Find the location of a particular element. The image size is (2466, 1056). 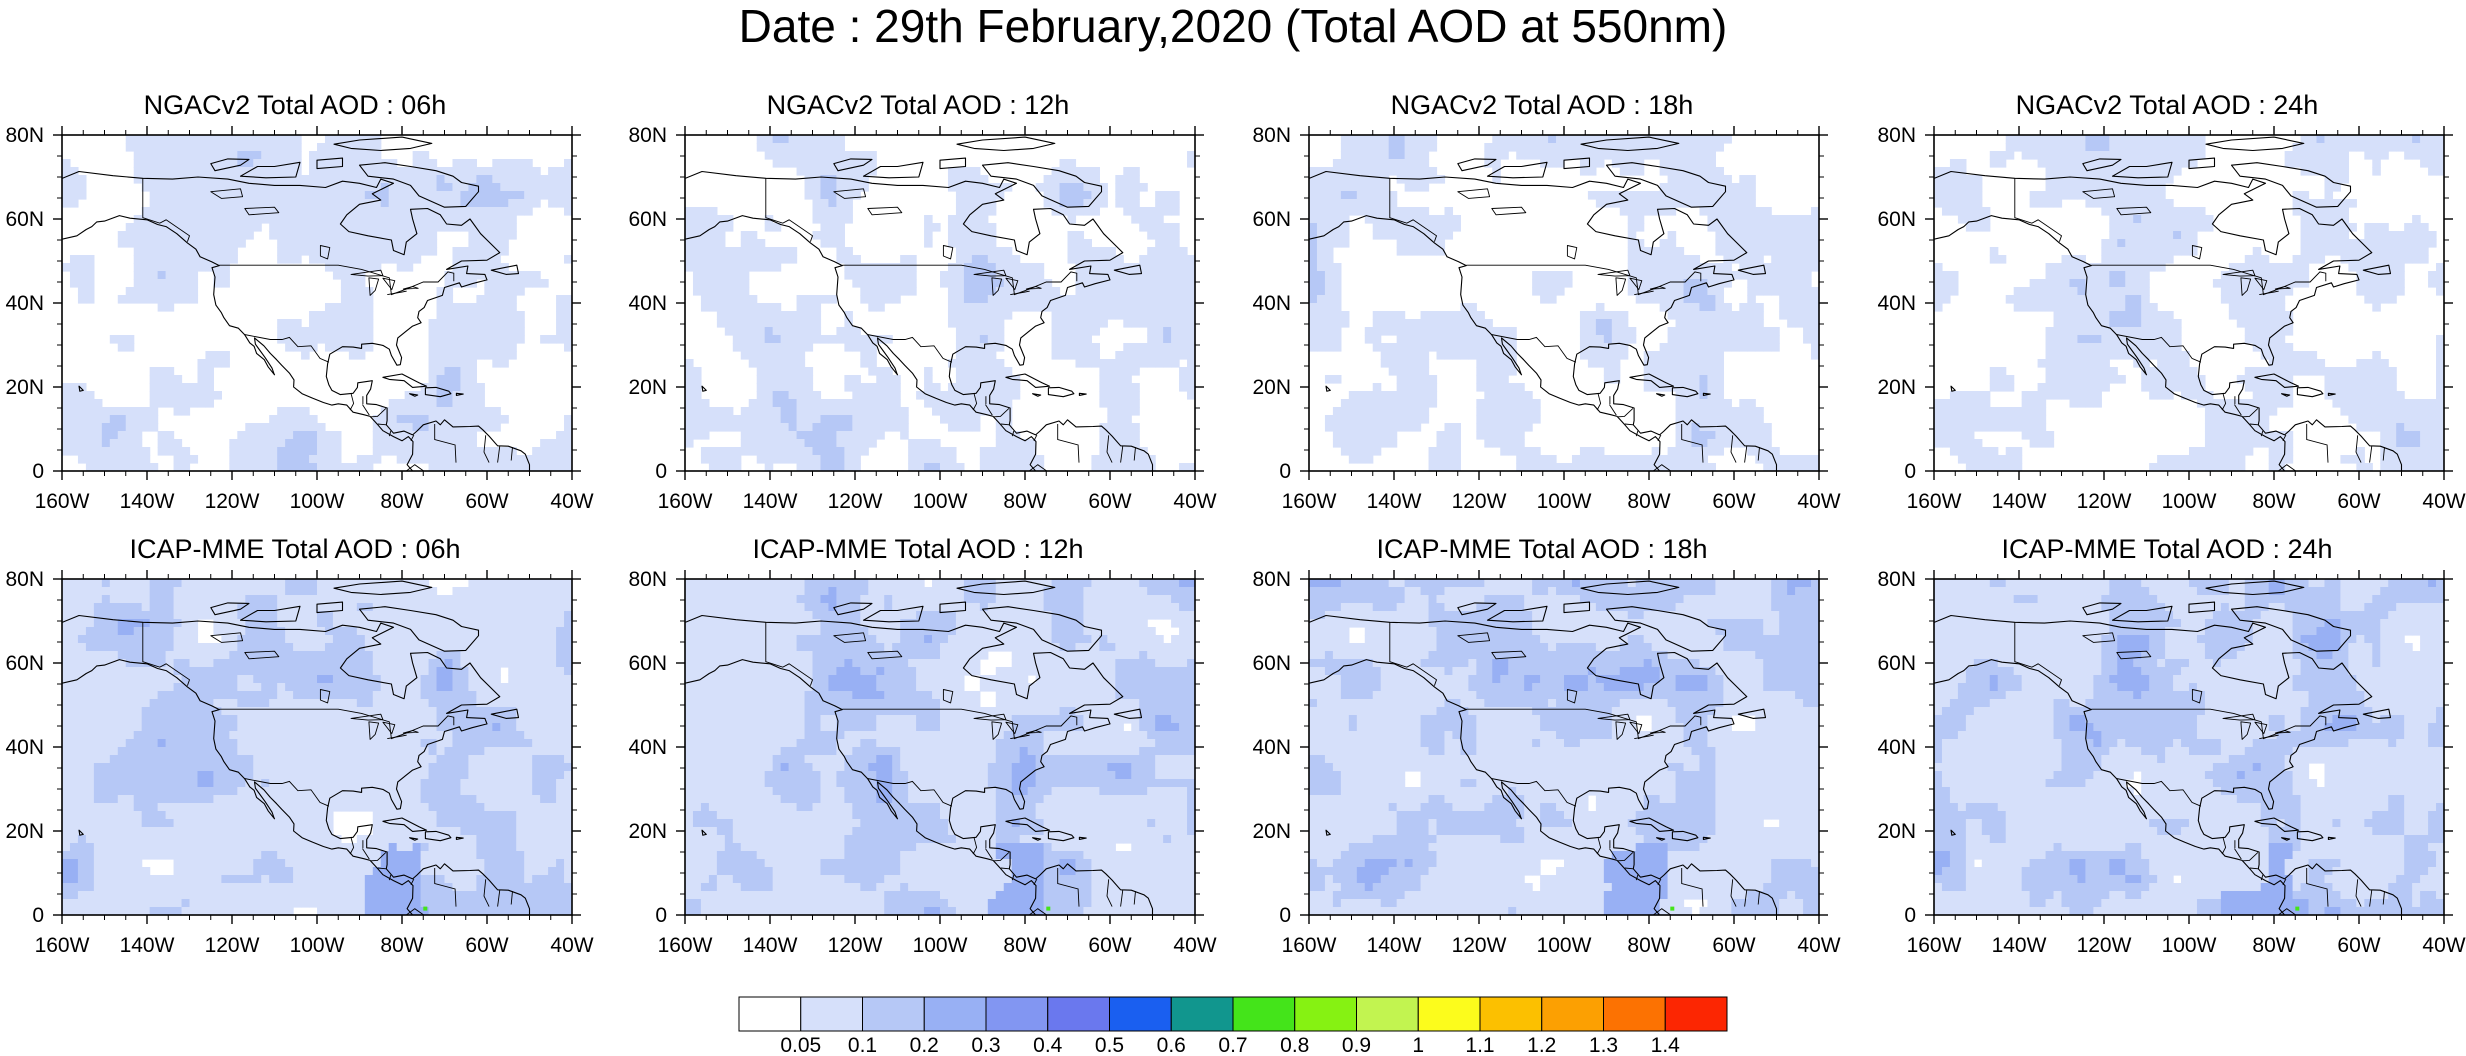

colorbar-label: 0.1 is located at coordinates (862, 1045).